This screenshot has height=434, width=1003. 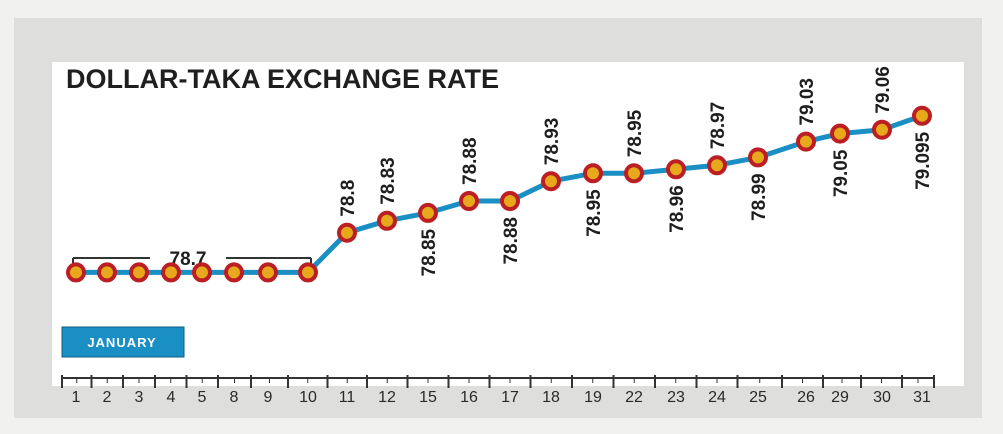 I want to click on x-tick-label: 9, so click(x=268, y=397).